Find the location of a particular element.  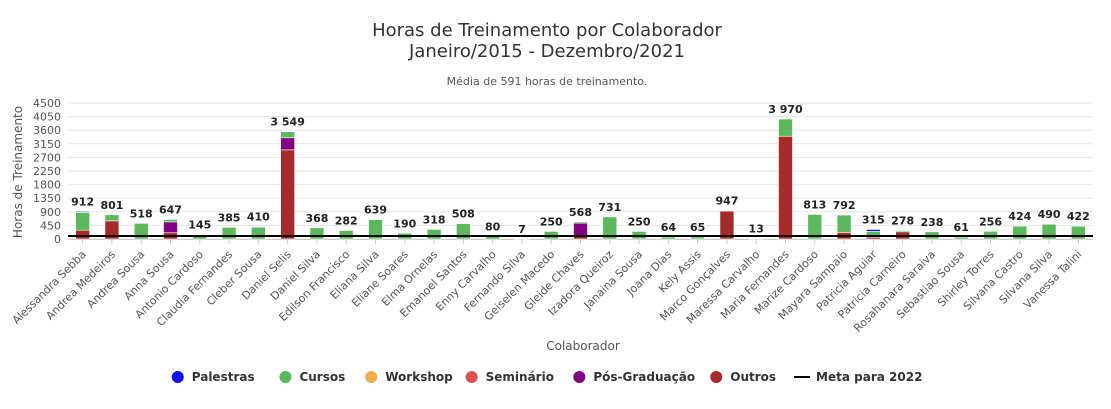

bar-total-label: 3 549 is located at coordinates (287, 122).